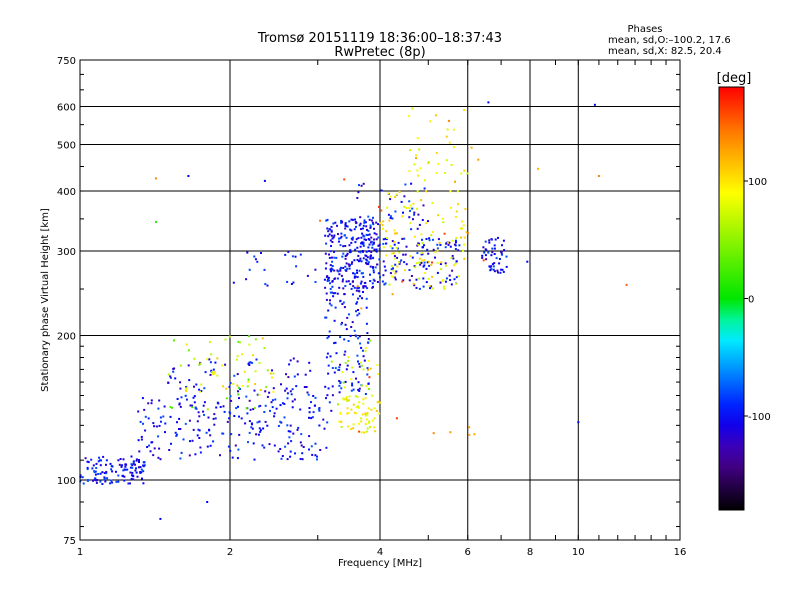 This screenshot has width=800, height=604. I want to click on x-tick-label: 6, so click(468, 552).